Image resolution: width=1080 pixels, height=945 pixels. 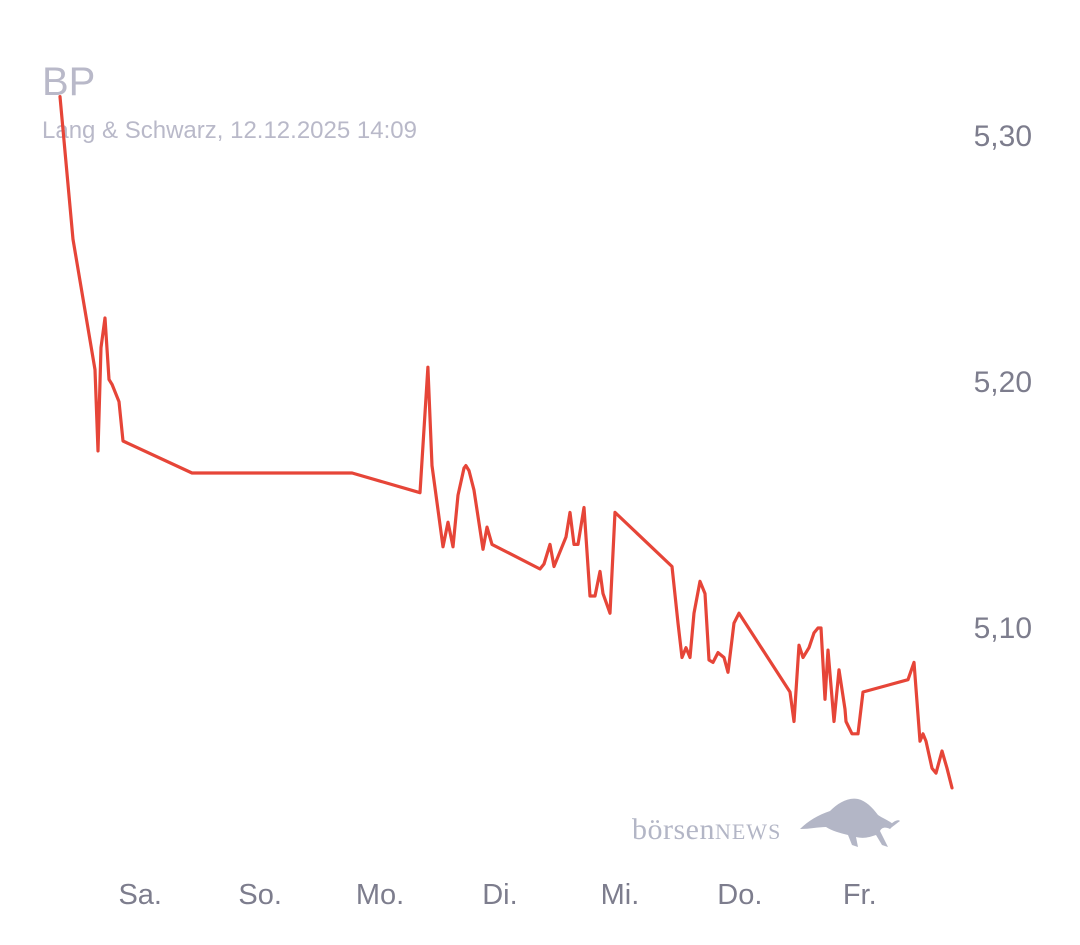 I want to click on x-axis: Sa. So. Mo. Di. Mi. Do. Fr., so click(x=497, y=895).